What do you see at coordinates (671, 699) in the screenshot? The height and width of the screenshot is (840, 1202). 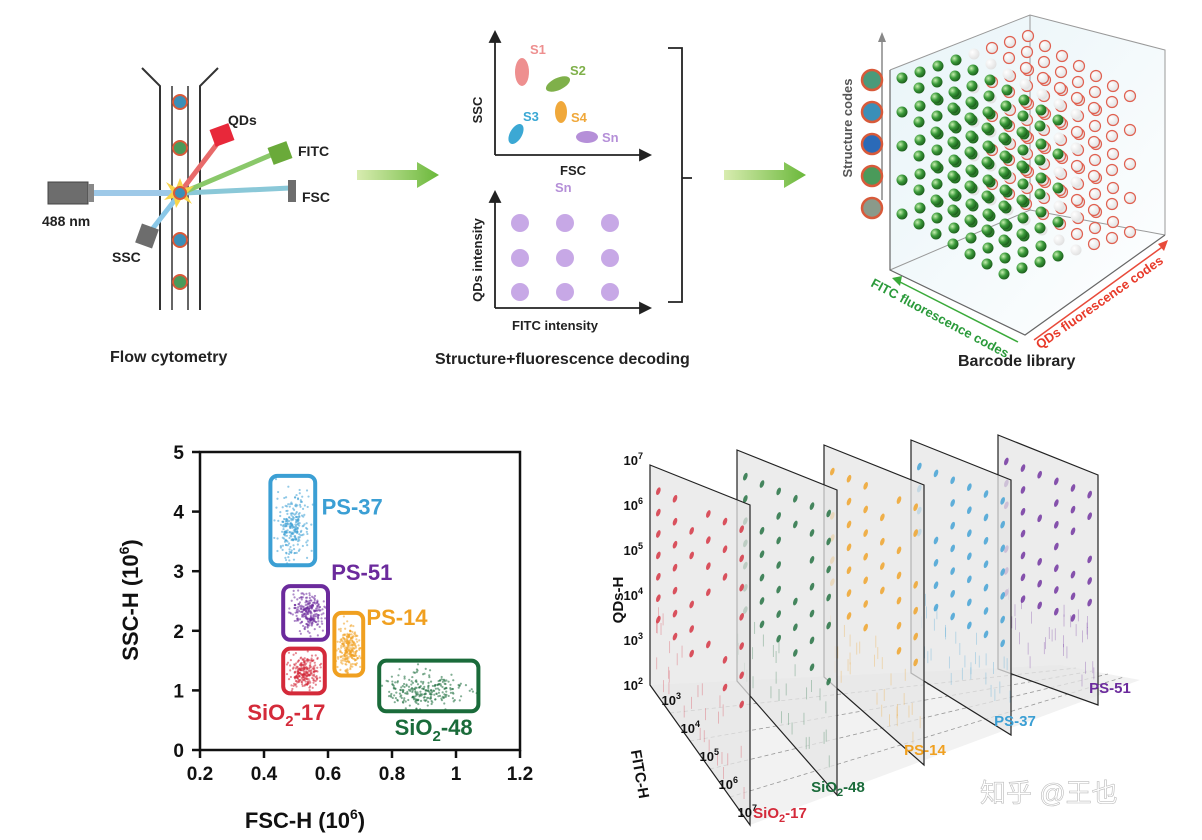 I see `fitc-tick-label: 103` at bounding box center [671, 699].